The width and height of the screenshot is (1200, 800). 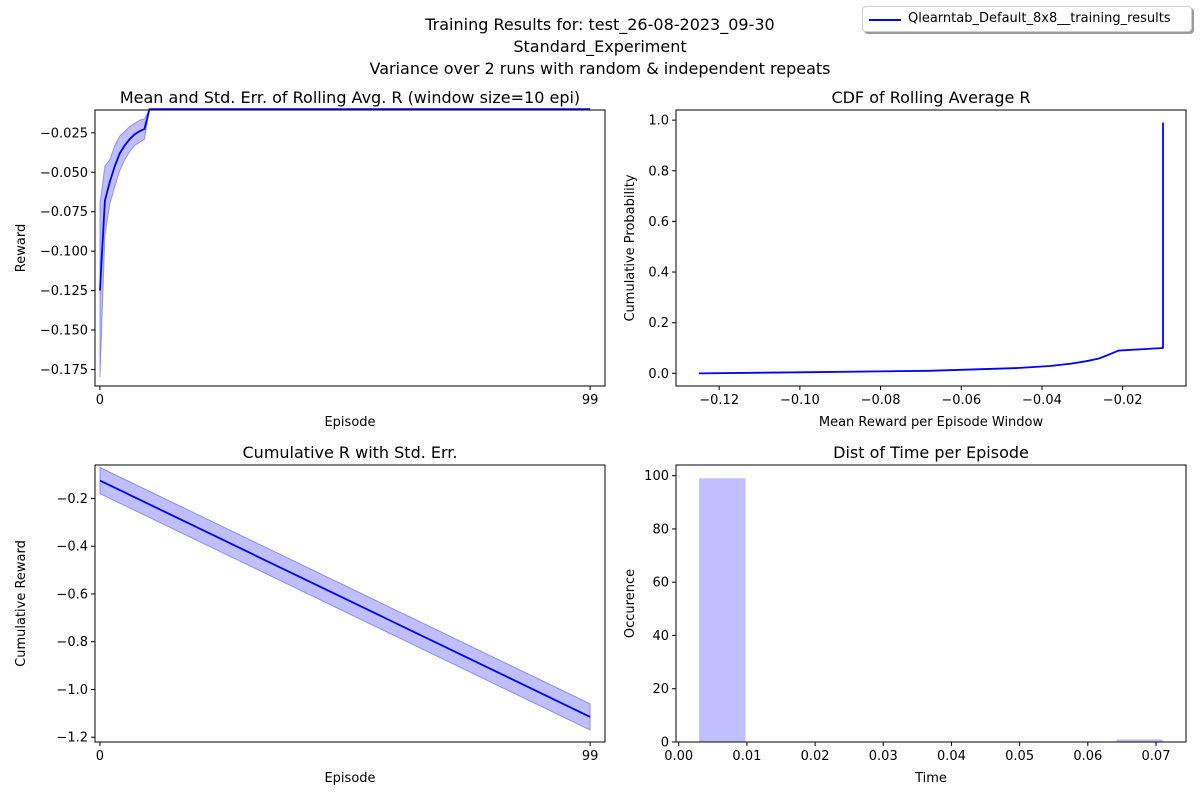 I want to click on y-tick-label: 0.0, so click(x=658, y=374).